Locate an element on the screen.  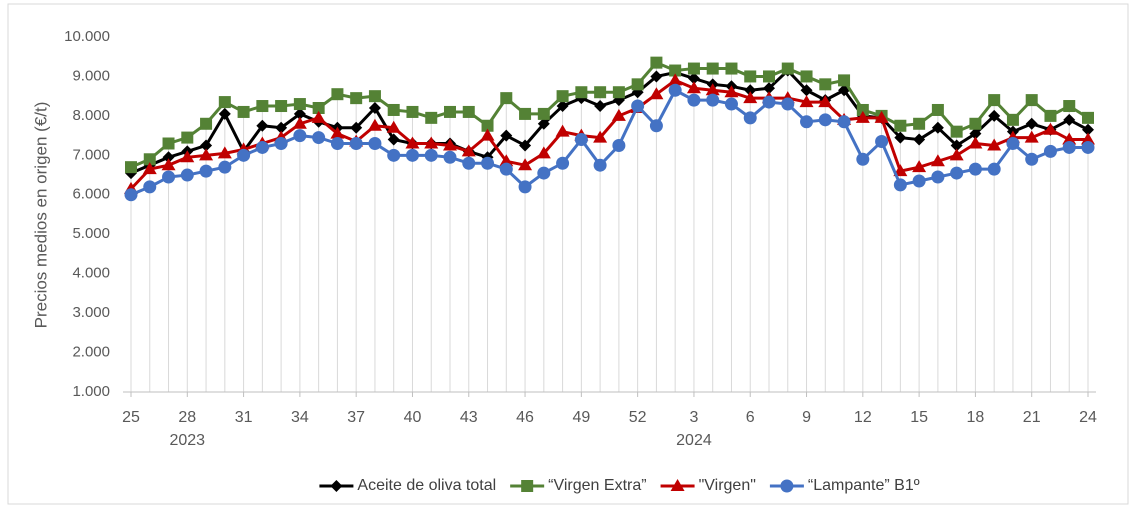
x-tick-label: 34 is located at coordinates (300, 417).